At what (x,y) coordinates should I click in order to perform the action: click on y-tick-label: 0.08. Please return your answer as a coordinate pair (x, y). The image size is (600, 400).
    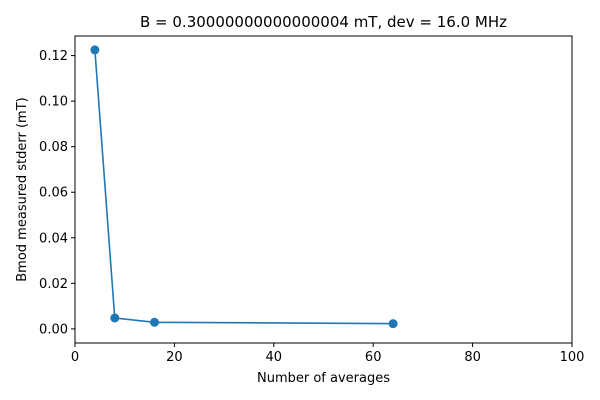
    Looking at the image, I should click on (53, 147).